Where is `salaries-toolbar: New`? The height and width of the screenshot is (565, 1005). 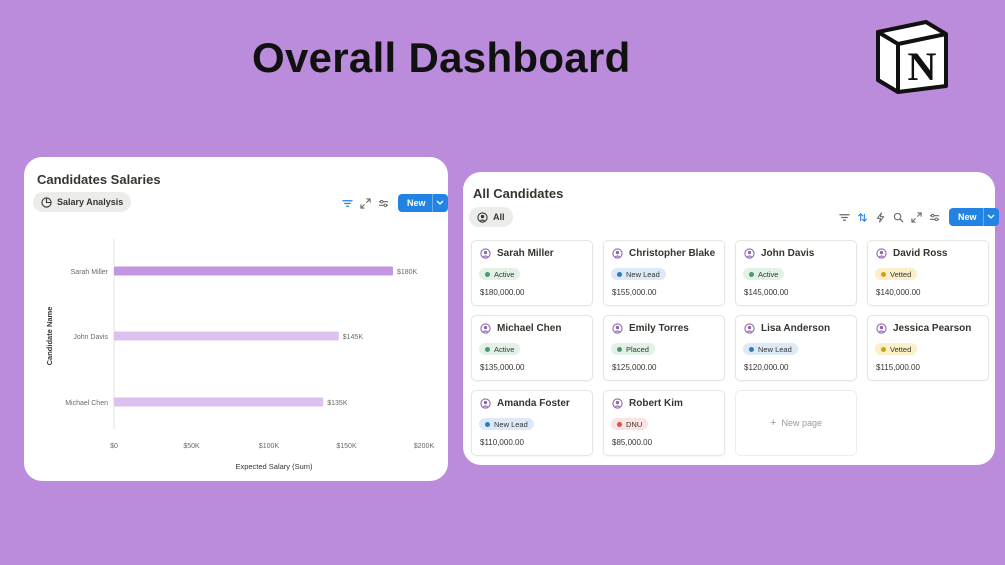
salaries-toolbar: New is located at coordinates (395, 203).